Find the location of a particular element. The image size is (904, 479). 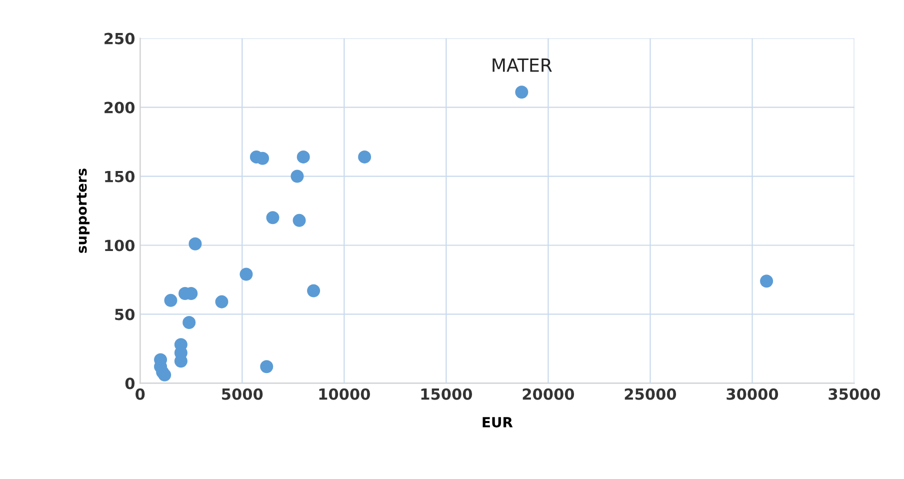

y-tick-label: 50 is located at coordinates (125, 314).